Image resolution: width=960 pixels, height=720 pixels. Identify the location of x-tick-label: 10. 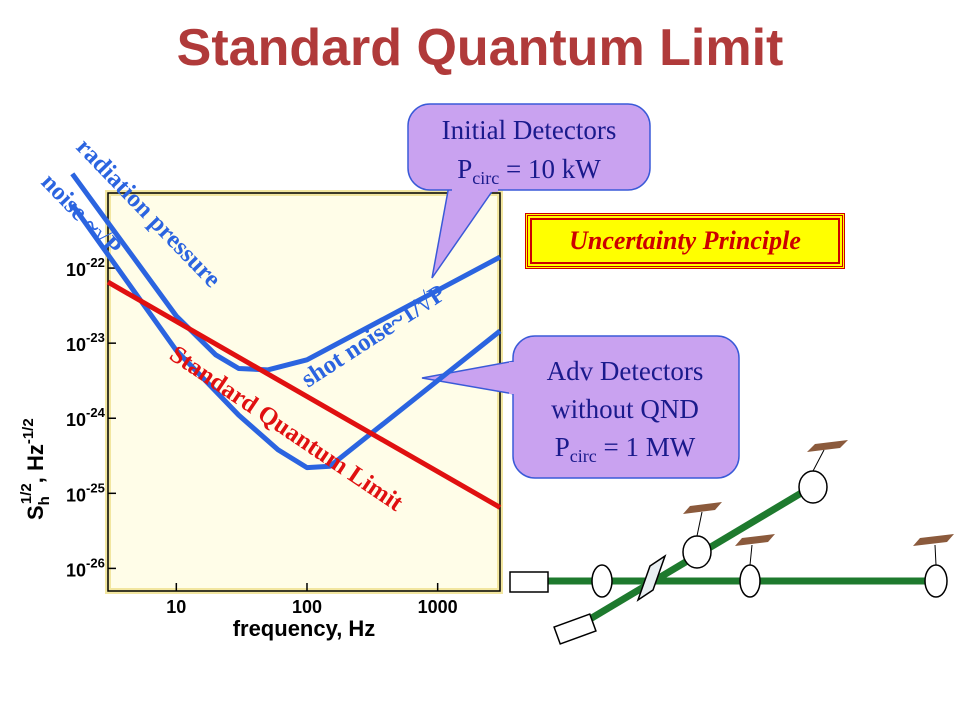
(176, 607).